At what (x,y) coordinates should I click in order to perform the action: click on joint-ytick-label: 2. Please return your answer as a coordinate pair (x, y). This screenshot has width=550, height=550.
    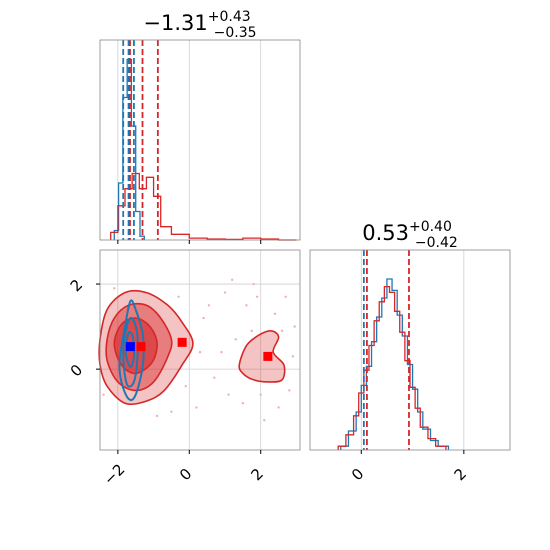
    Looking at the image, I should click on (76, 285).